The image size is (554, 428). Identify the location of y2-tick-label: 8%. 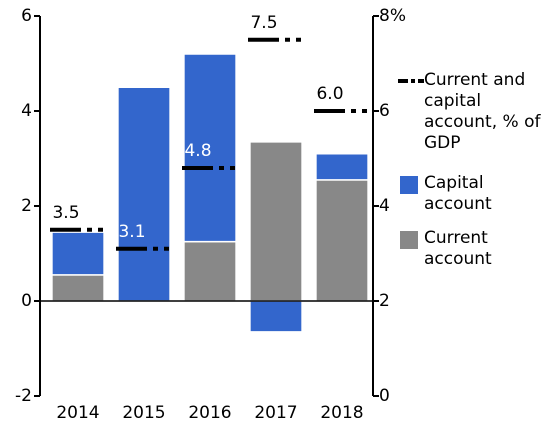
(392, 16).